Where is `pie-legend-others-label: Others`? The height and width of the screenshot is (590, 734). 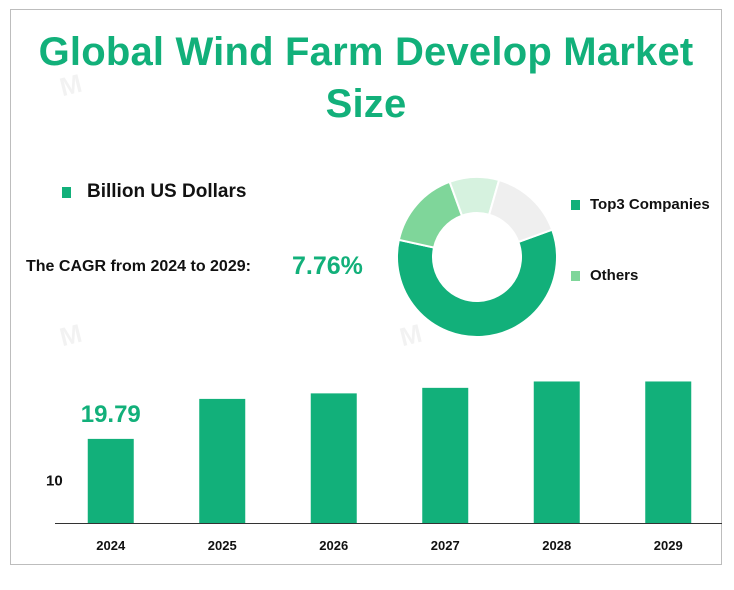 pie-legend-others-label: Others is located at coordinates (614, 275).